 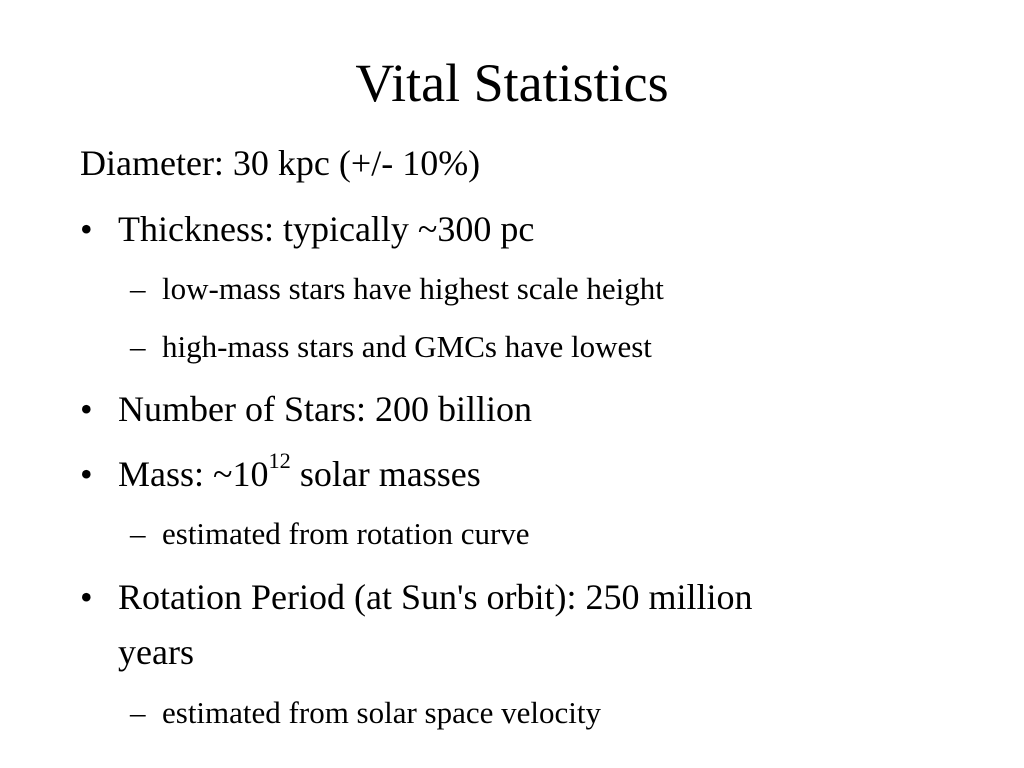 What do you see at coordinates (280, 163) in the screenshot?
I see `diameter-text: Diameter: 30 kpc (+/- 10%)` at bounding box center [280, 163].